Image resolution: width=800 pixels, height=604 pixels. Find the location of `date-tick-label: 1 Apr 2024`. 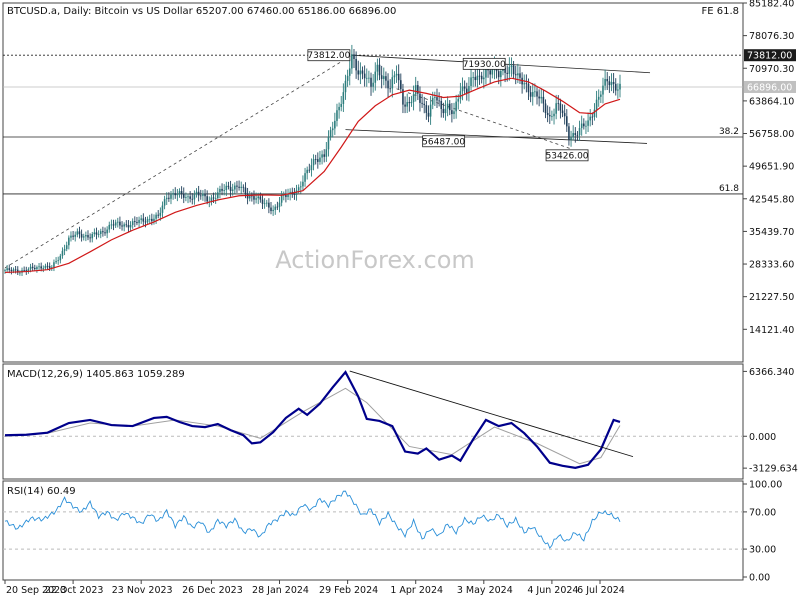

date-tick-label: 1 Apr 2024 is located at coordinates (416, 590).